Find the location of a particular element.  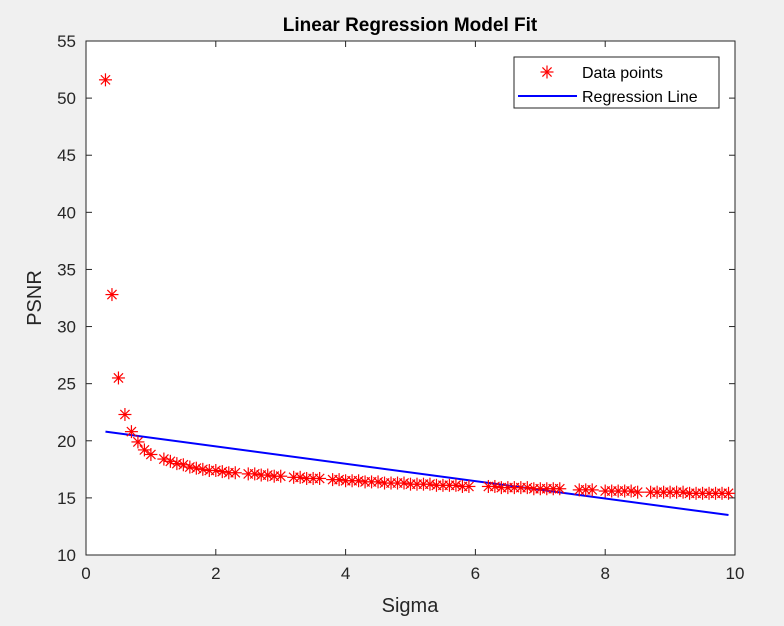

legend-label-data-points: Data points is located at coordinates (622, 73).